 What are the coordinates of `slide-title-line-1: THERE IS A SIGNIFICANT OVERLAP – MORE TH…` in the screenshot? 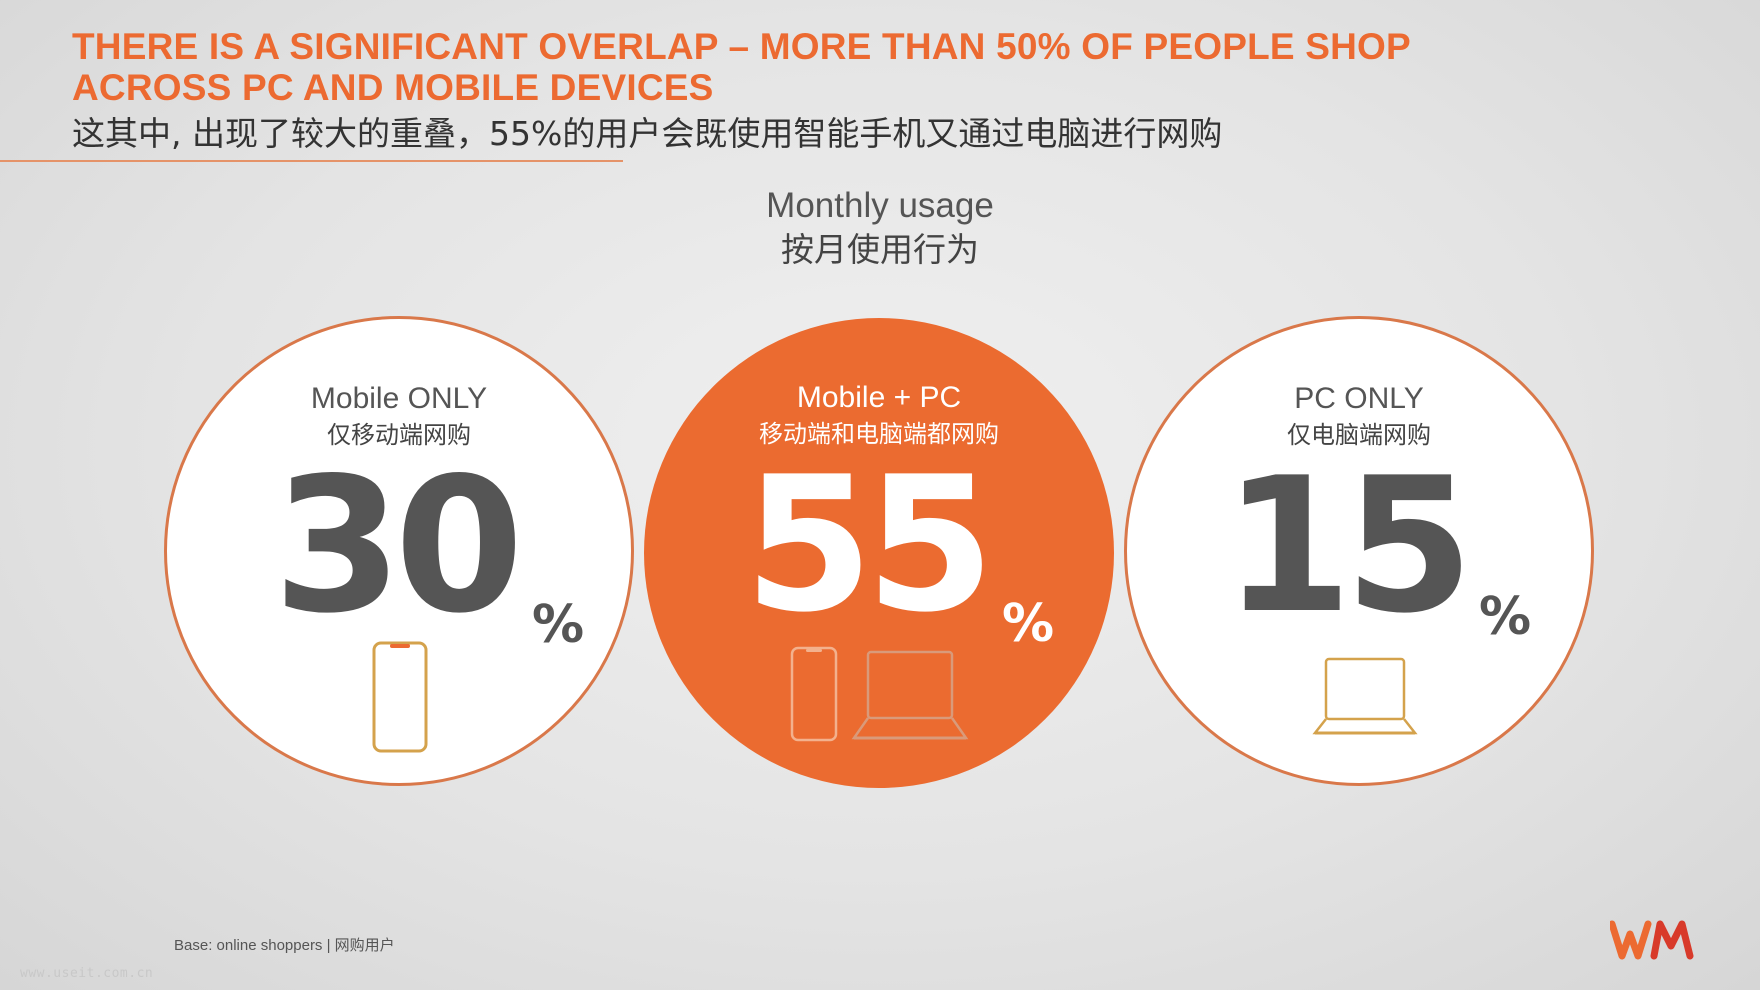 It's located at (741, 46).